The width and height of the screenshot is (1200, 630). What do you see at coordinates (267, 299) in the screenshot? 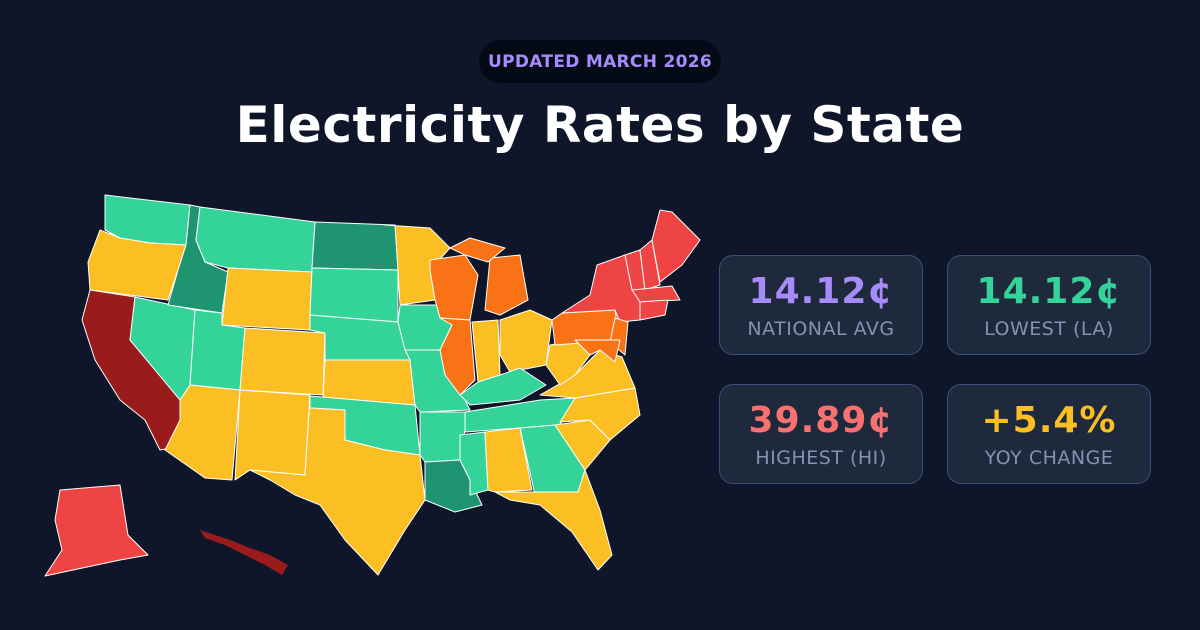
I see `state-wy` at bounding box center [267, 299].